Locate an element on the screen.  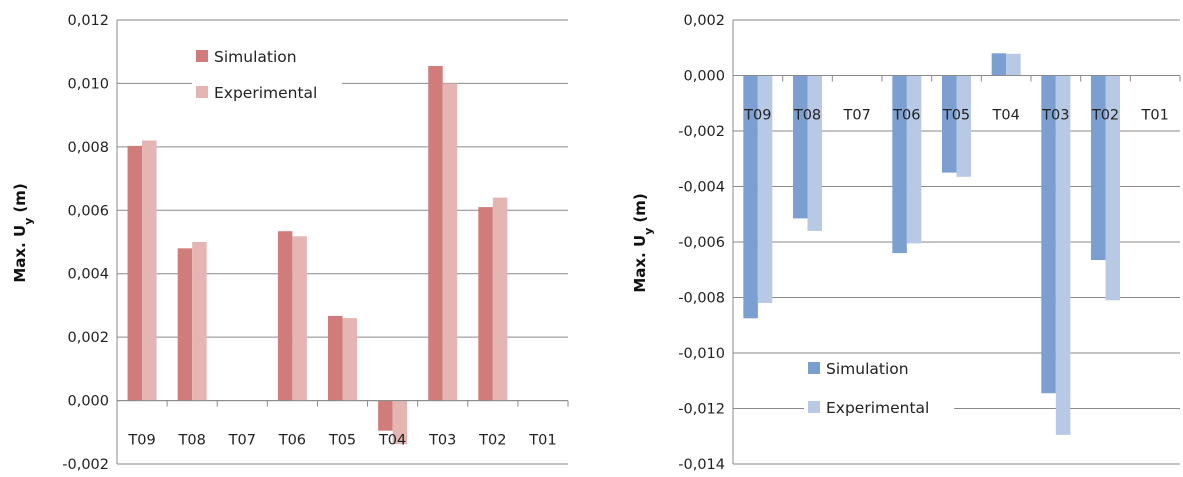
y-tick-label: -0,008 is located at coordinates (701, 299).